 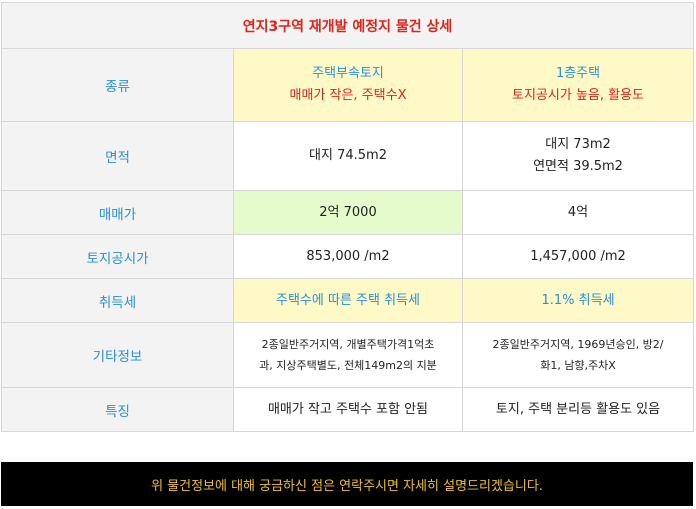 I want to click on type-cell-b: 1층주택 토지공시가 높음, 활용도, so click(x=578, y=85).